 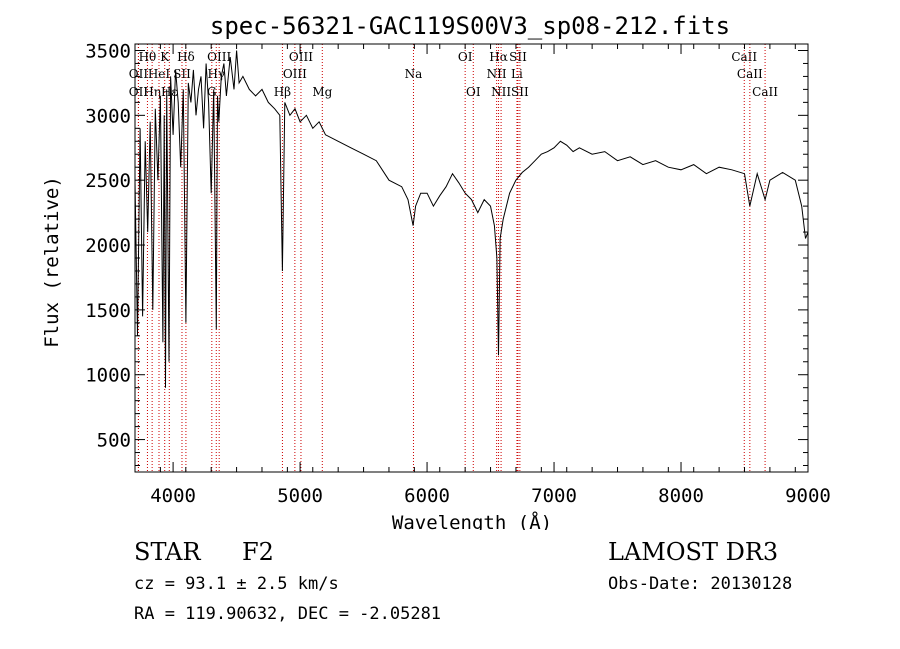 I want to click on line-label-27: CaII, so click(x=765, y=92).